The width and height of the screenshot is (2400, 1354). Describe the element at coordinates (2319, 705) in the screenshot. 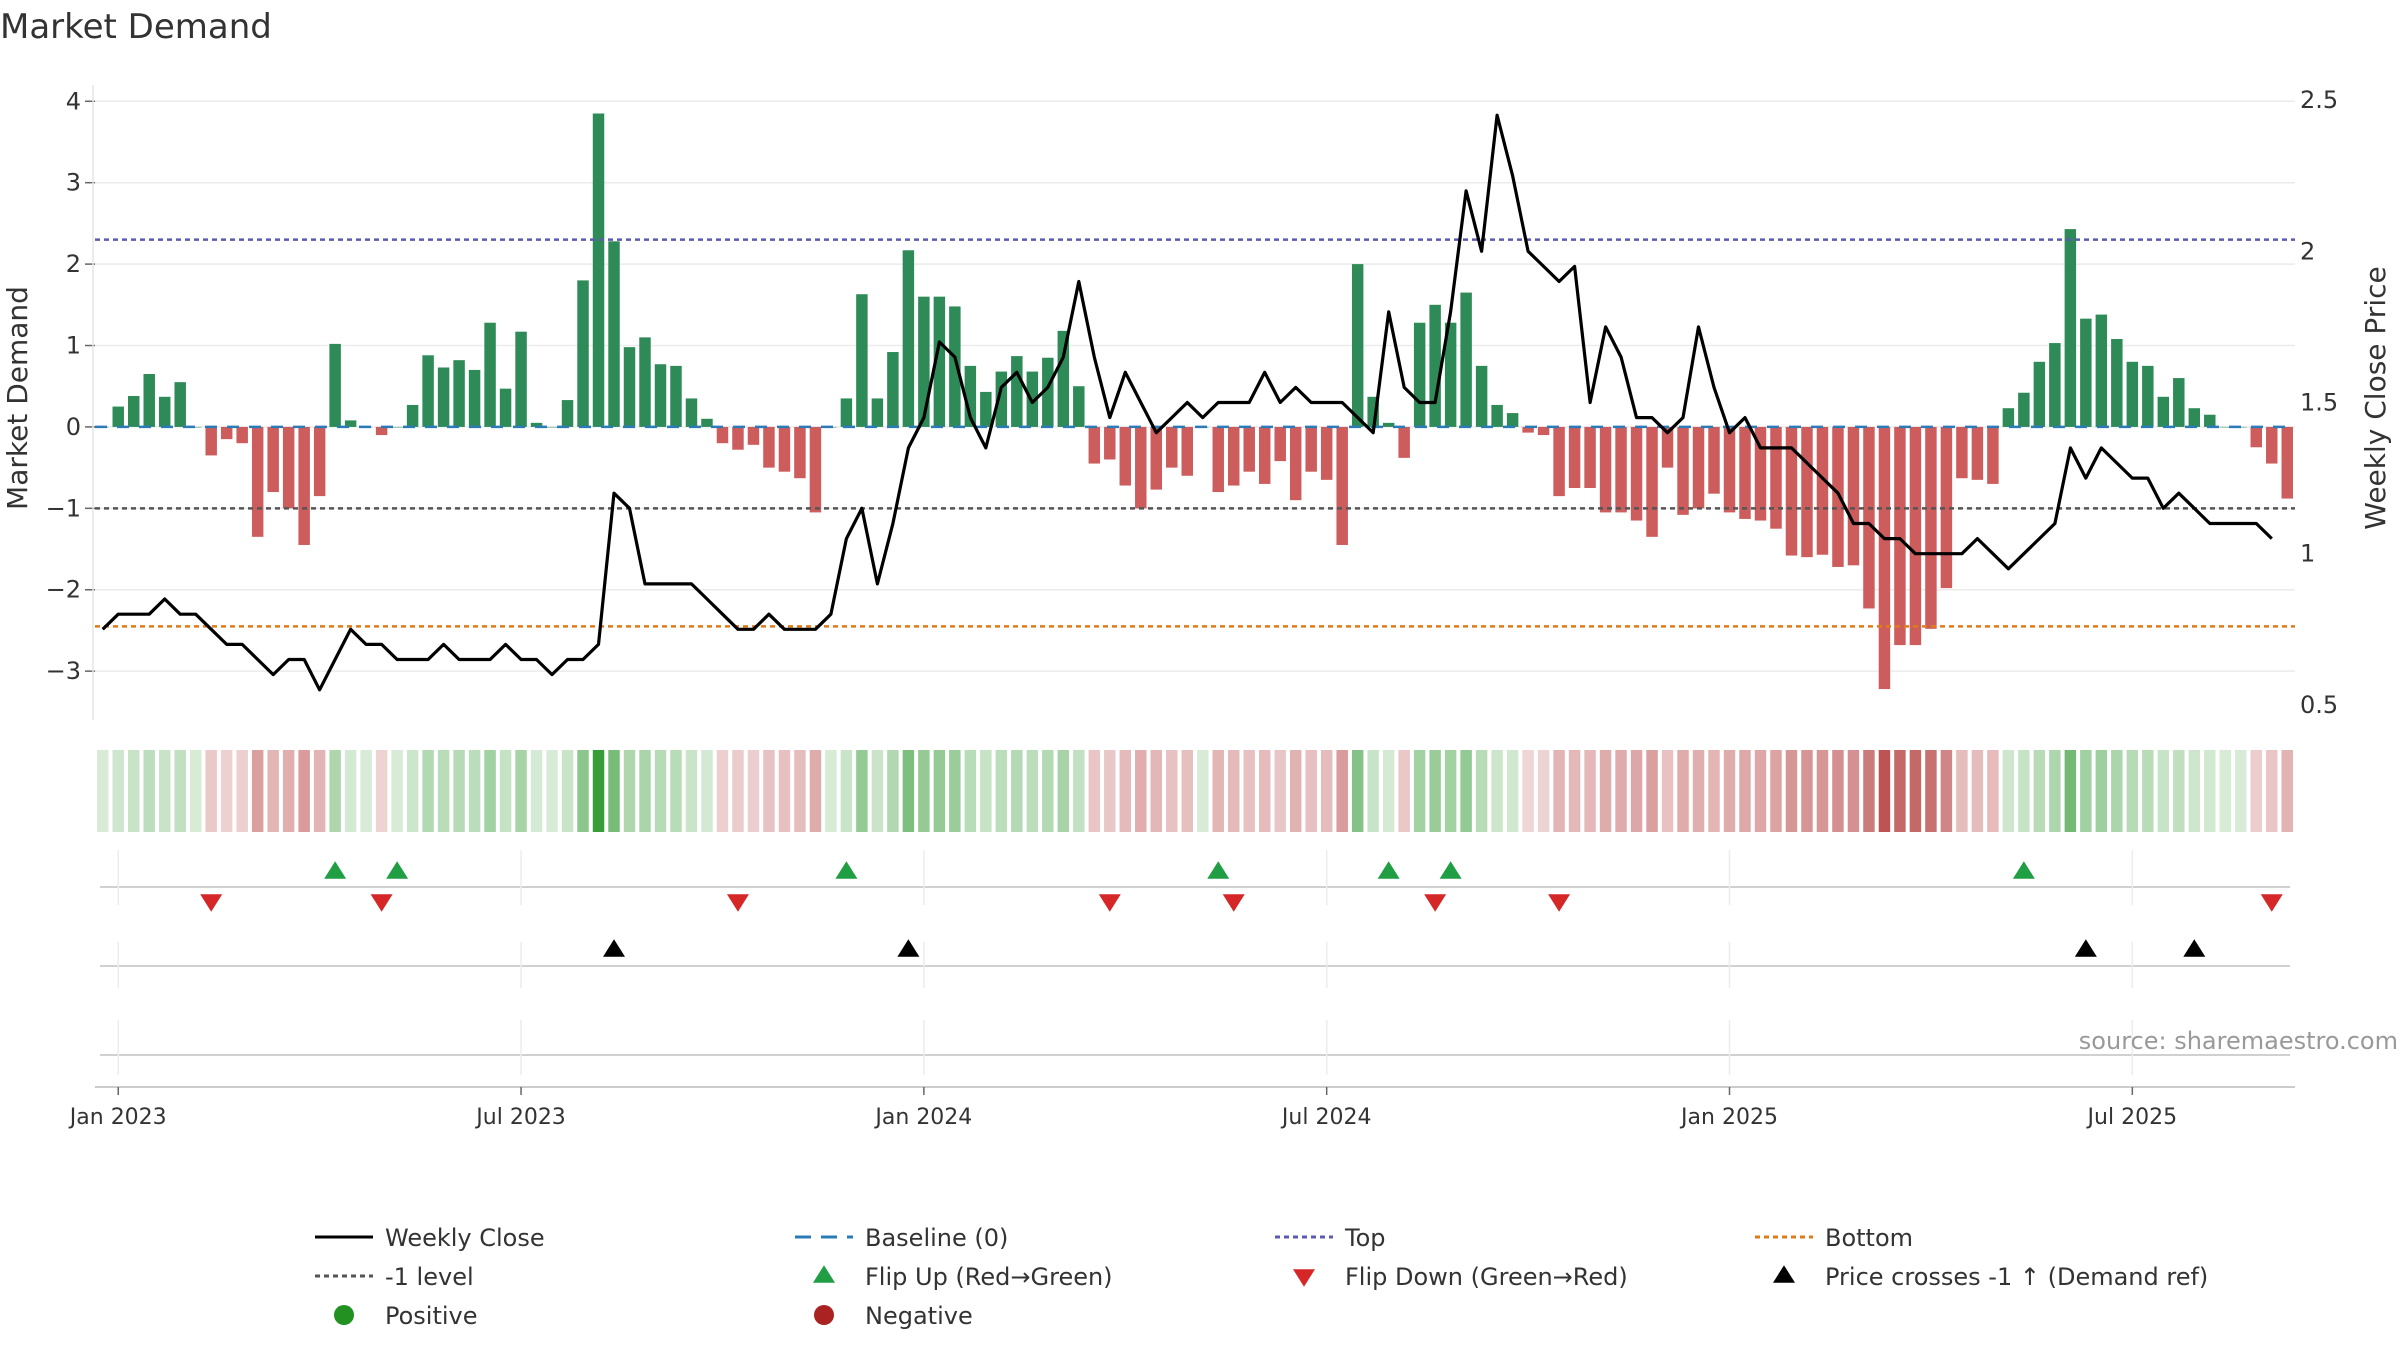

I see `y2-tick-label: 0.5` at that location.